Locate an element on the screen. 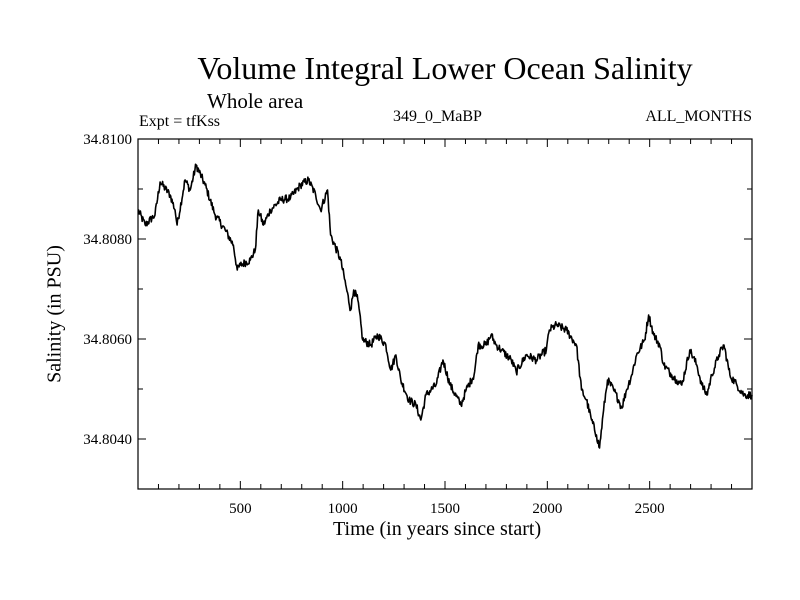 The image size is (800, 600). months-label: ALL_MONTHS is located at coordinates (698, 116).